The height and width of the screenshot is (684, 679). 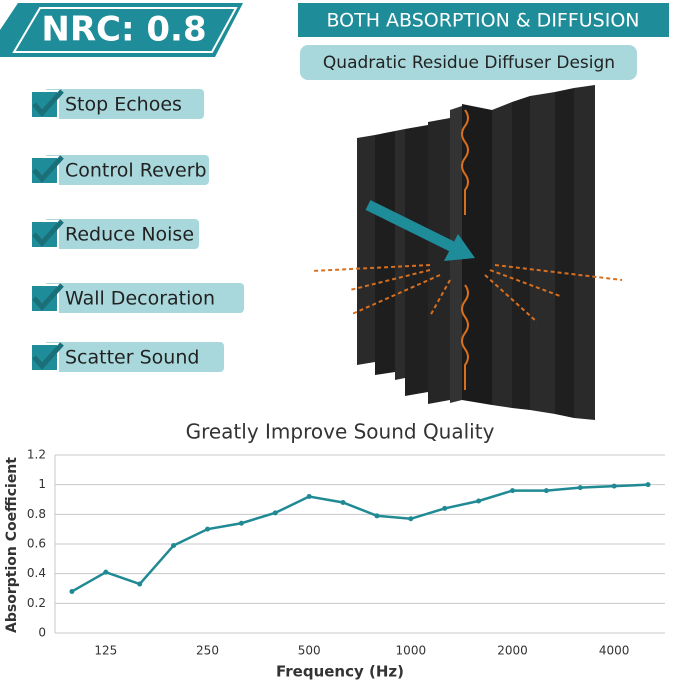 I want to click on badge-border, so click(x=125, y=30).